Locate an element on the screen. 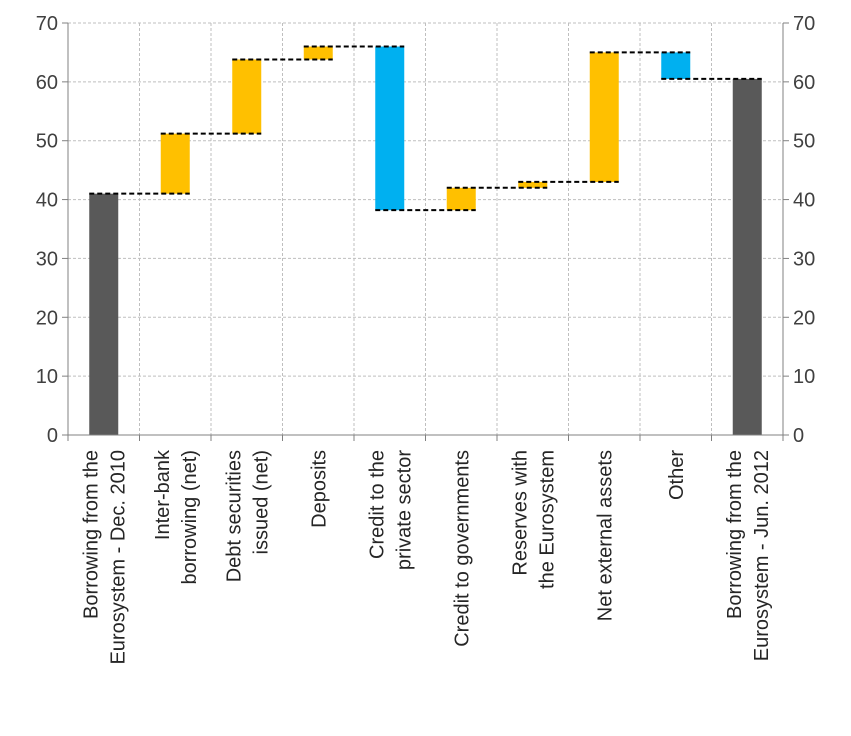  category-label: Eurosystem - Jun. 2012 is located at coordinates (762, 555).